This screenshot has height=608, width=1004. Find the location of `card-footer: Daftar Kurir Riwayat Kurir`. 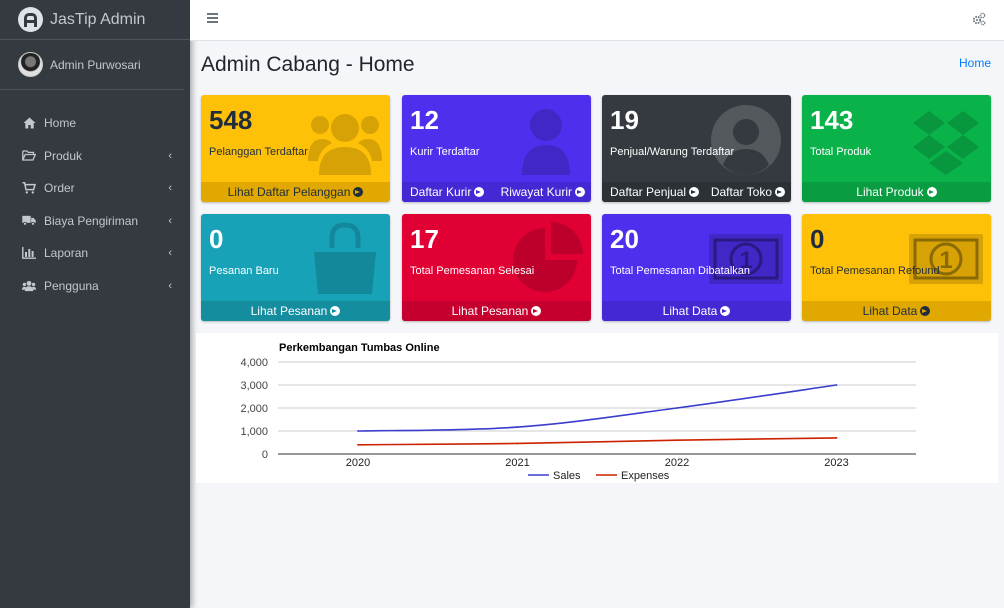

card-footer: Daftar Kurir Riwayat Kurir is located at coordinates (496, 192).